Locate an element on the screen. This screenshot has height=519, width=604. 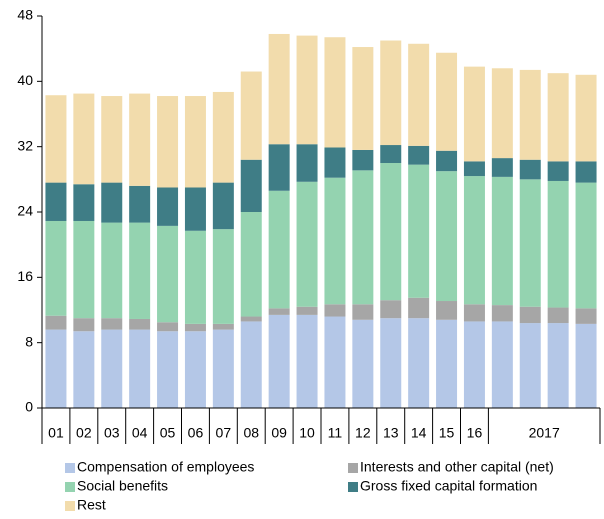
y-tick-label: 32 is located at coordinates (25, 145).